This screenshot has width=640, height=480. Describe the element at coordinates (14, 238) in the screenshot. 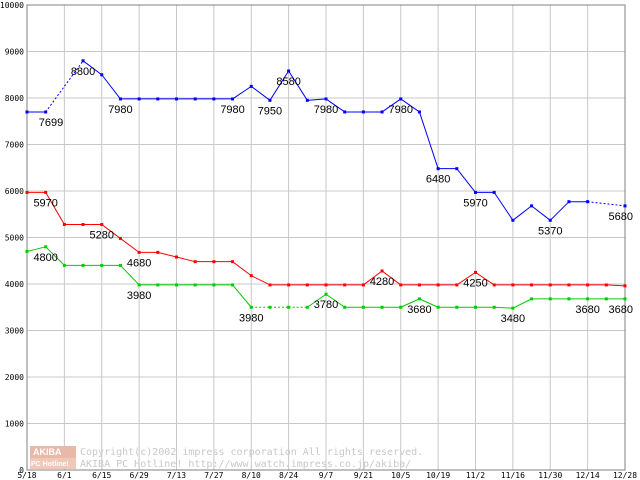

I see `y-tick-label: 5000` at that location.